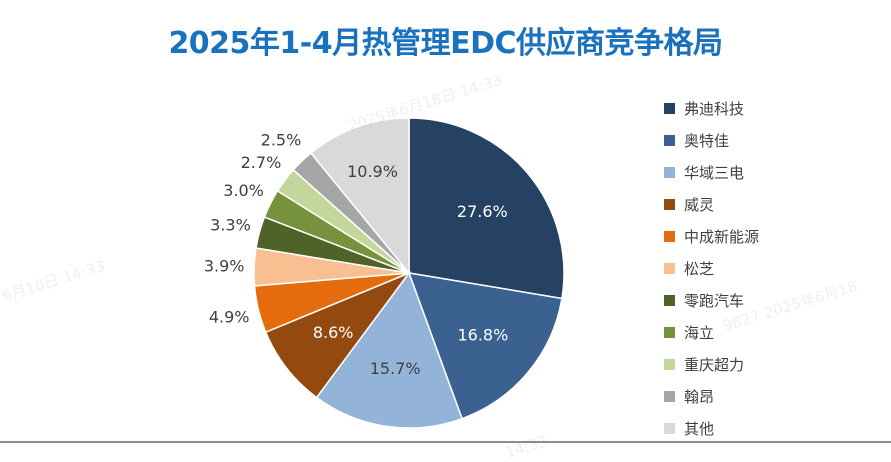 This screenshot has width=891, height=462. I want to click on legend-label: 松芝, so click(699, 268).